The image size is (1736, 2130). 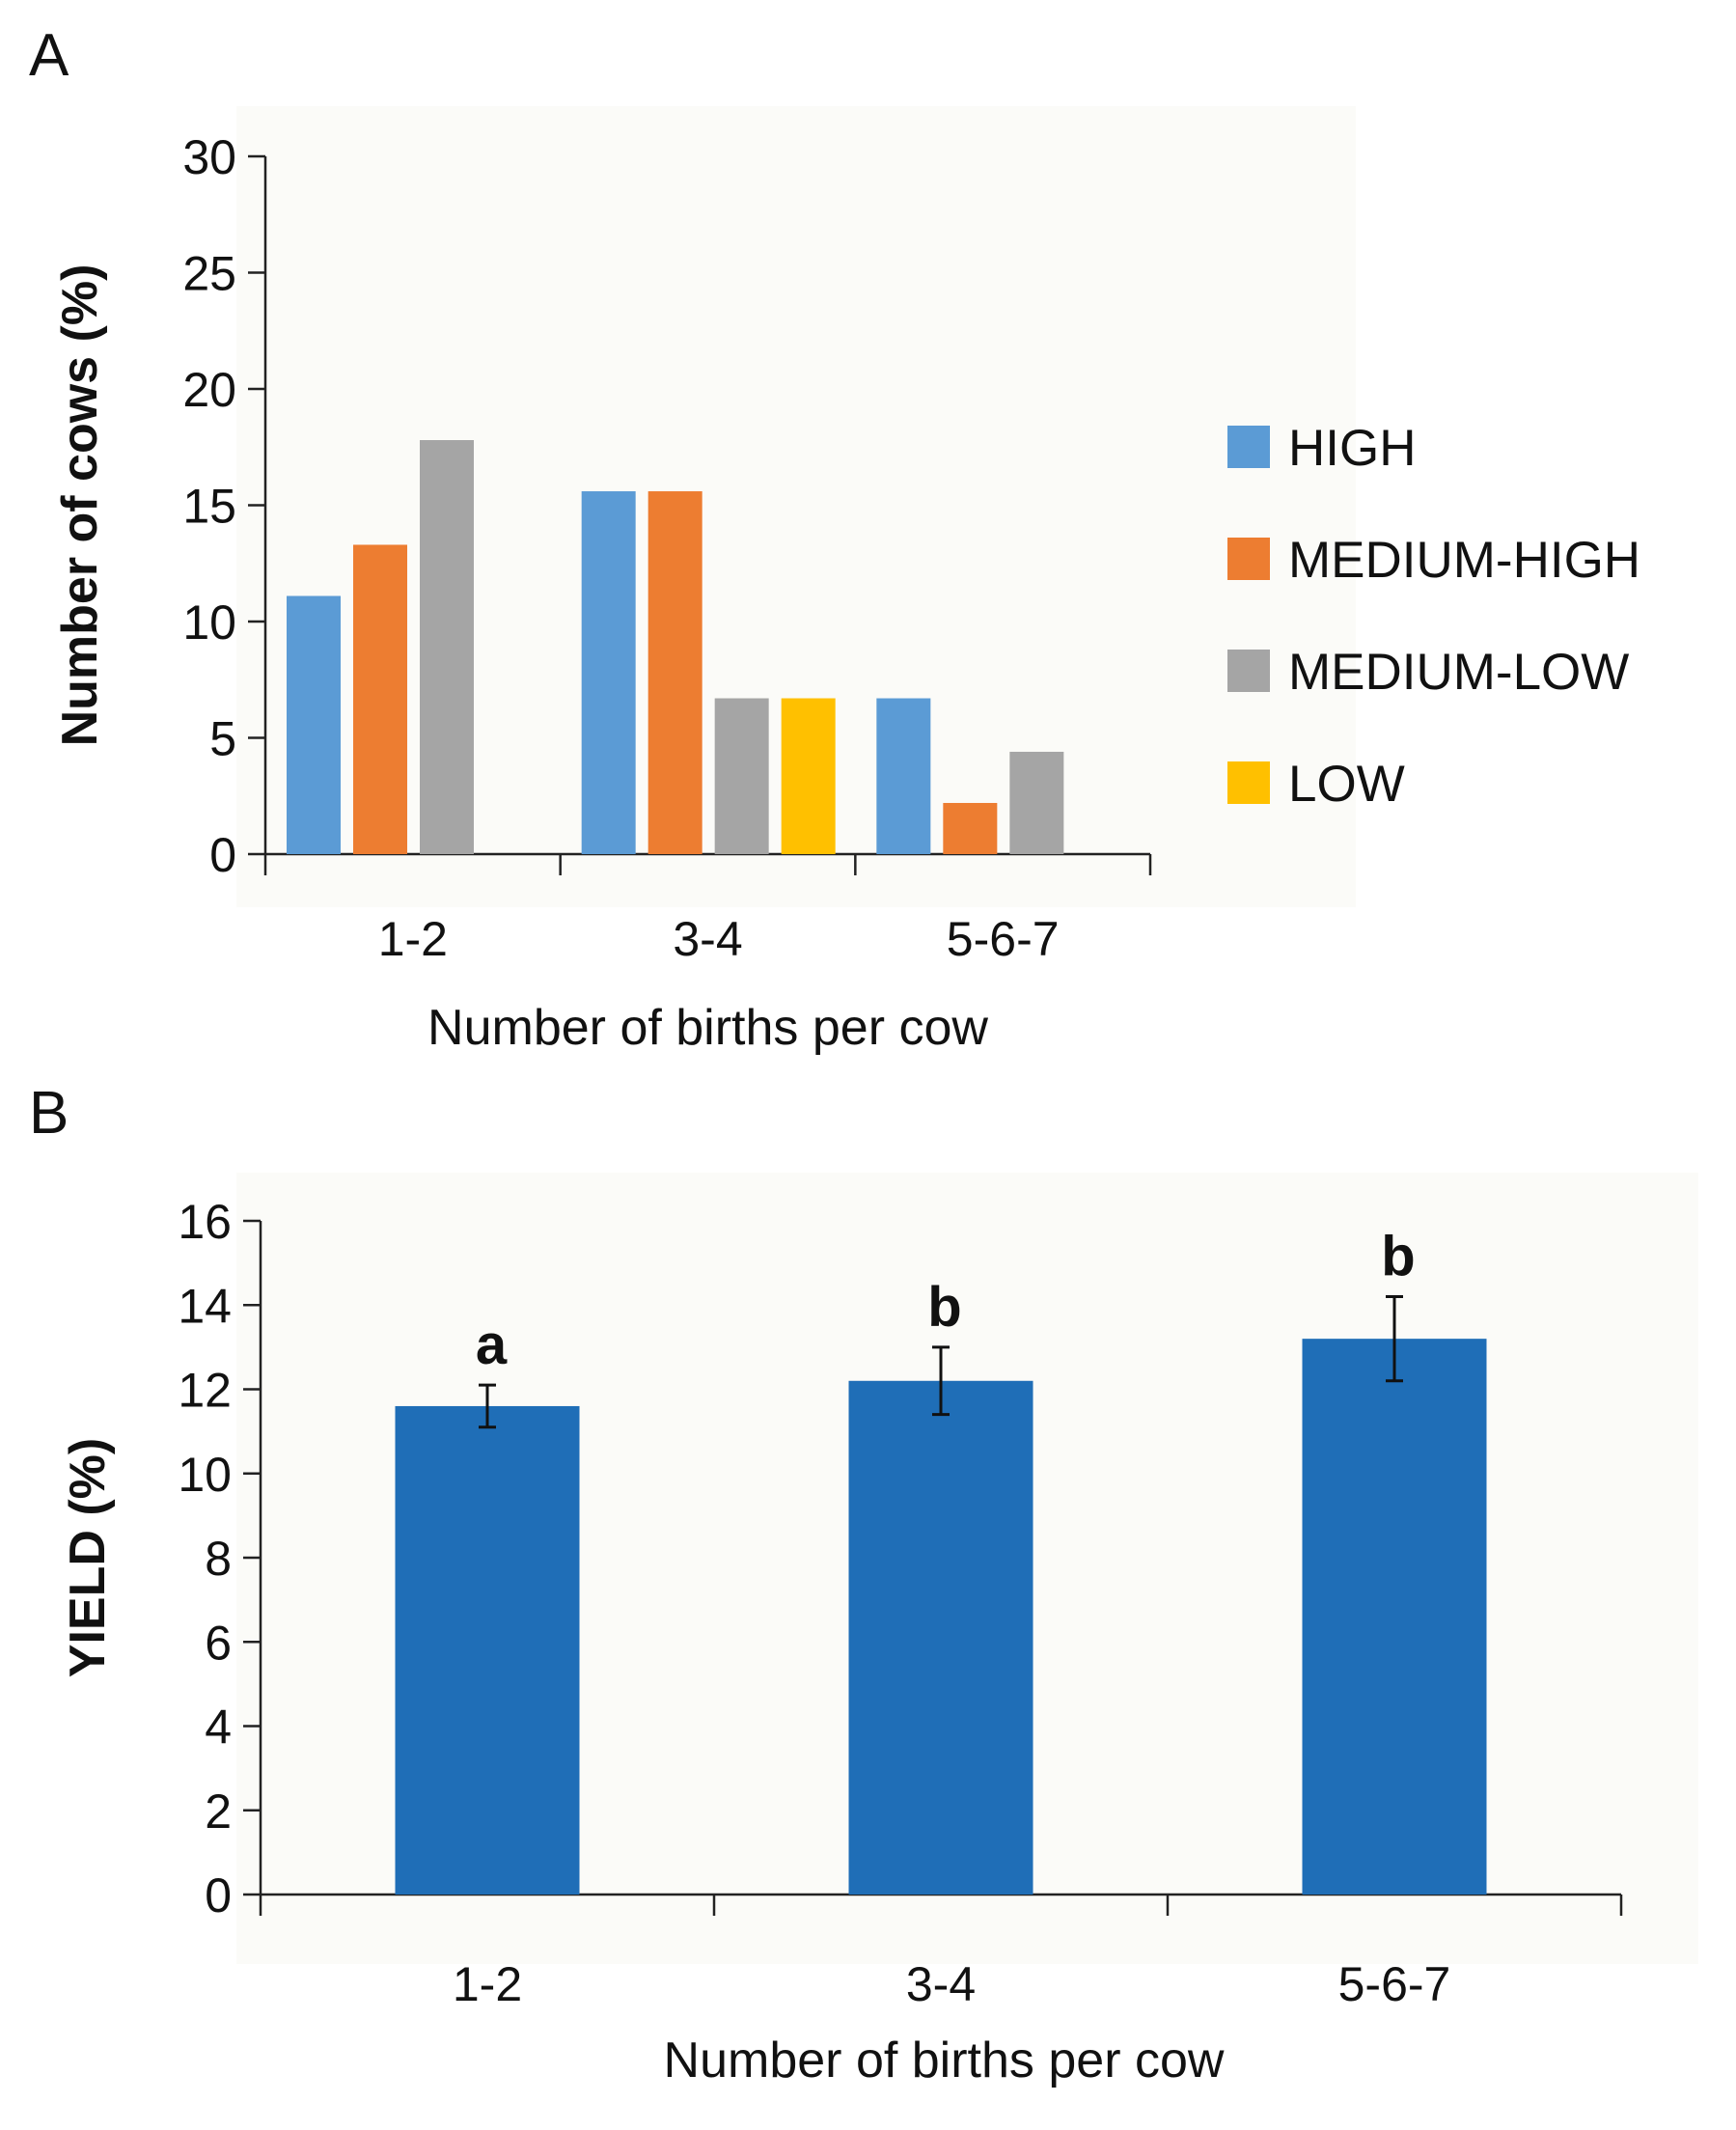 I want to click on chart-a-x-tick-label: 3-4, so click(x=707, y=939).